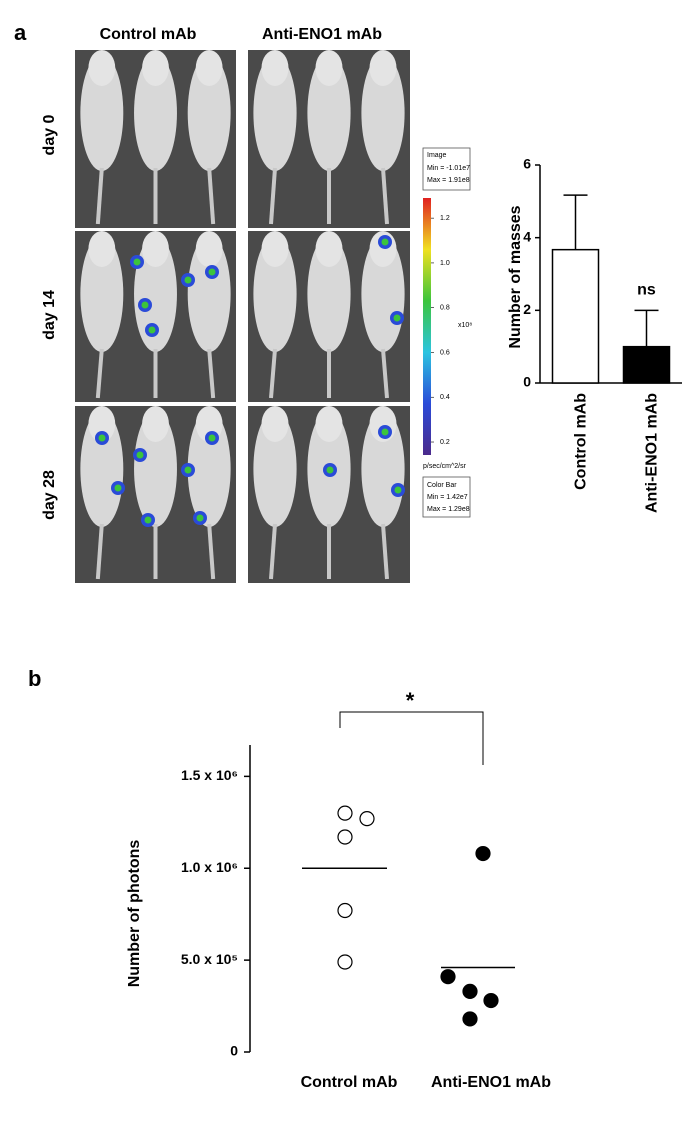  Describe the element at coordinates (465, 325) in the screenshot. I see `multiplier: x10⁸` at that location.